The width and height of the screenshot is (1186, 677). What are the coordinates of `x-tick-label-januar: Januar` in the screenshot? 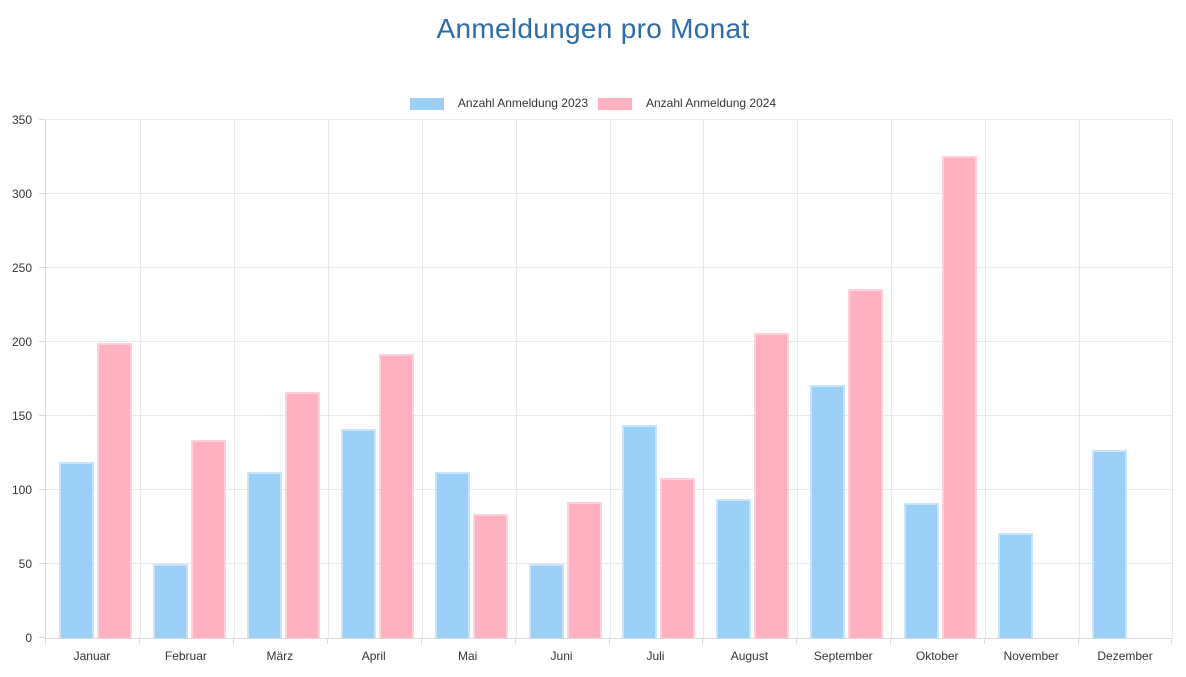 It's located at (92, 656).